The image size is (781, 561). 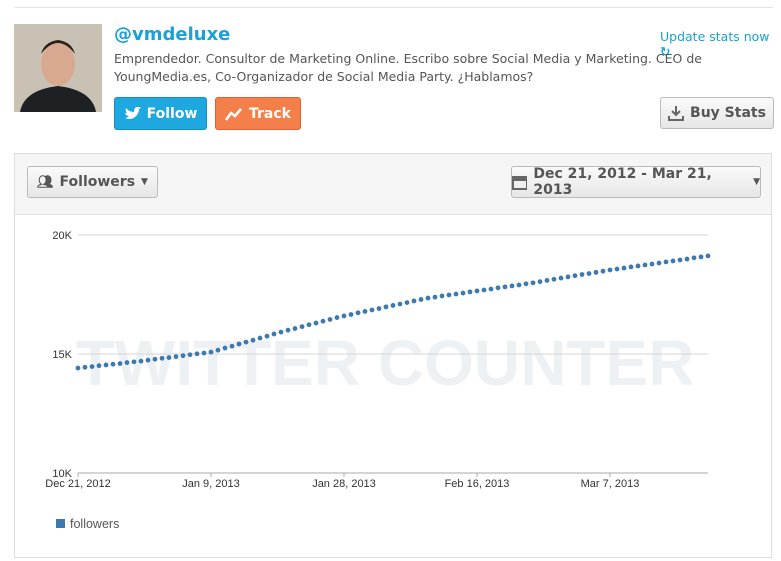 I want to click on x-tick-label: Jan 28, 2013, so click(x=344, y=484).